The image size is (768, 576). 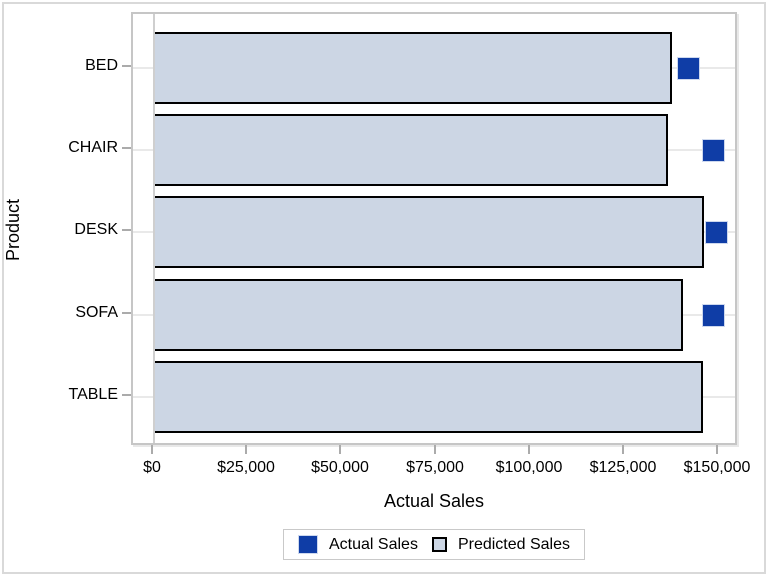 I want to click on y-axis-label: SOFA, so click(x=96, y=312).